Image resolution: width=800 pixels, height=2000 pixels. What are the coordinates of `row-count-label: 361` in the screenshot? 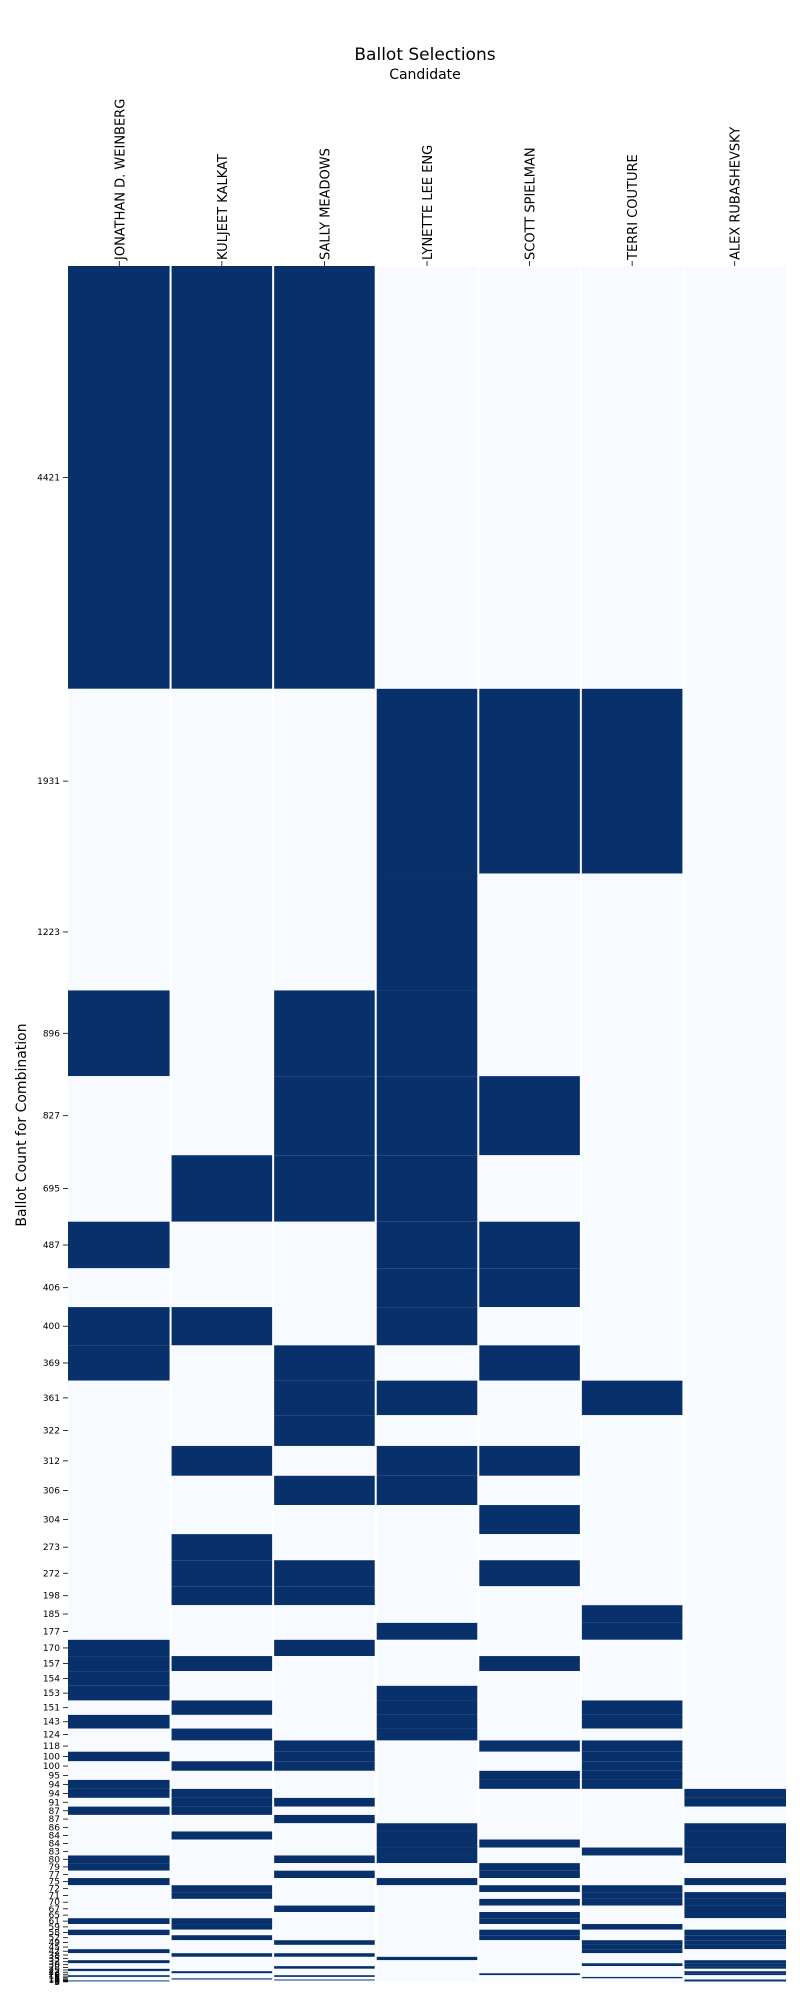 It's located at (51, 1399).